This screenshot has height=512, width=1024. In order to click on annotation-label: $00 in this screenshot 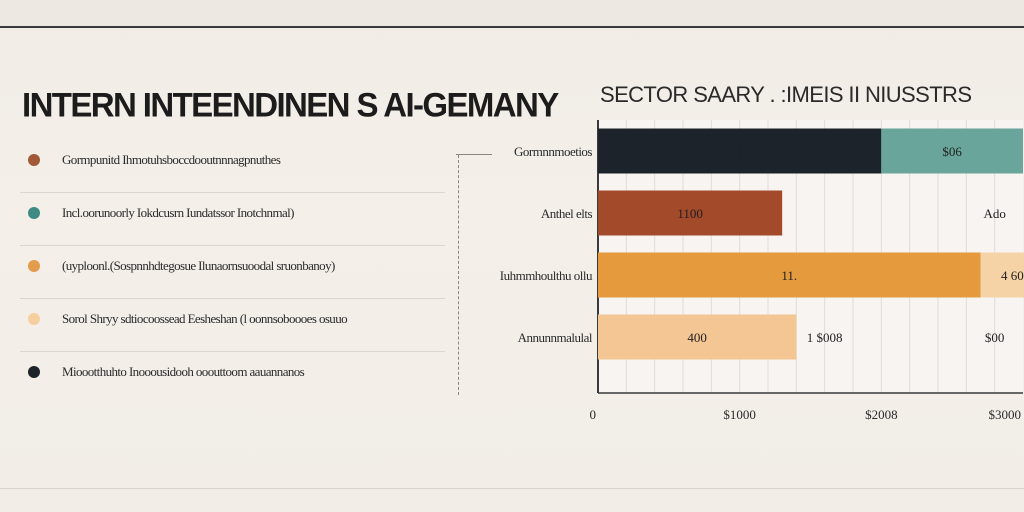, I will do `click(995, 337)`.